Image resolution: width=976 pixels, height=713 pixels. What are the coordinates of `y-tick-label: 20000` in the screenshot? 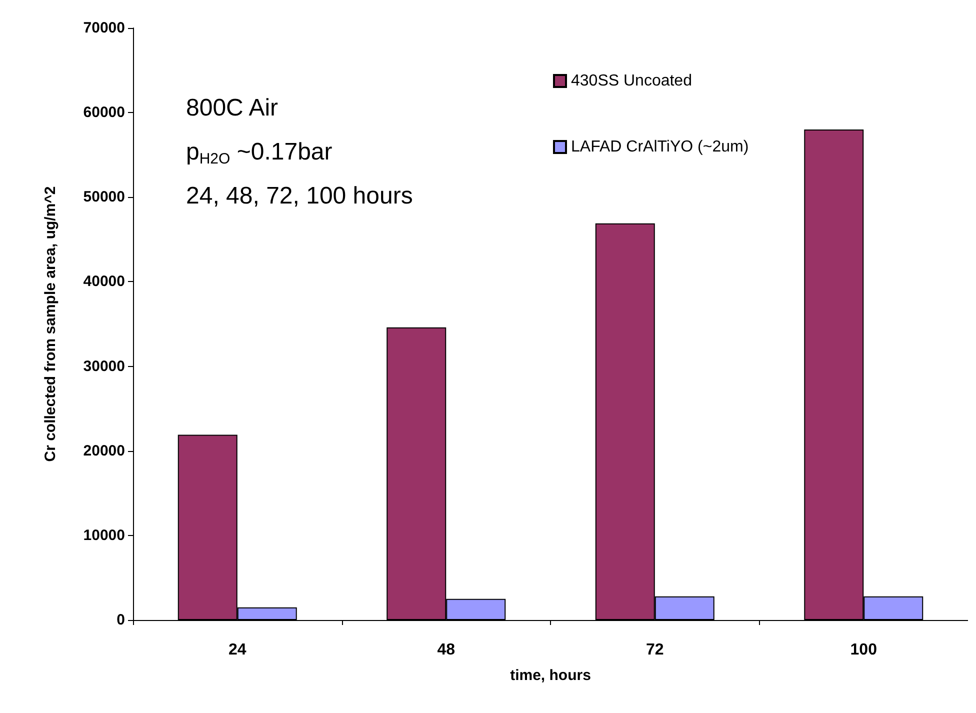 It's located at (104, 451).